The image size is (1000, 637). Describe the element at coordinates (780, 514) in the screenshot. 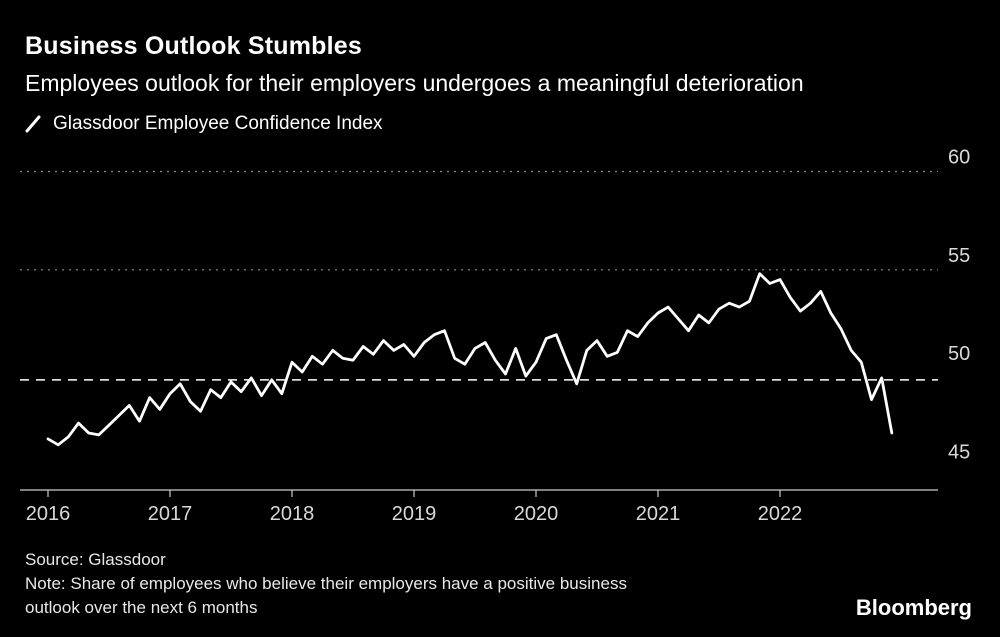

I see `svg-text: 2022` at that location.